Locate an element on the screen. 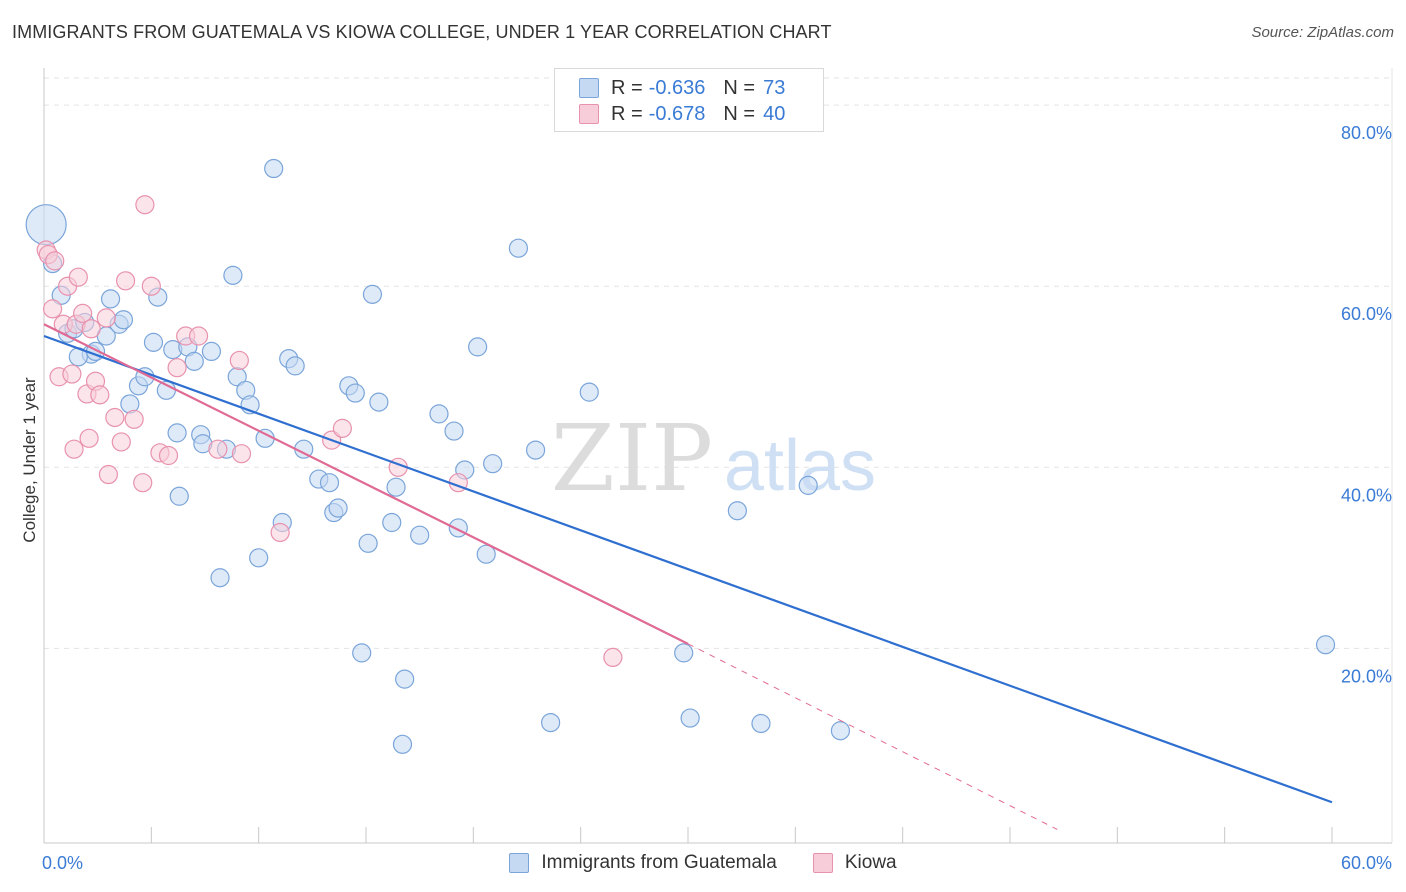 The image size is (1406, 892). stats-row-guatemala: R = -0.636 N = 73 is located at coordinates (682, 88).